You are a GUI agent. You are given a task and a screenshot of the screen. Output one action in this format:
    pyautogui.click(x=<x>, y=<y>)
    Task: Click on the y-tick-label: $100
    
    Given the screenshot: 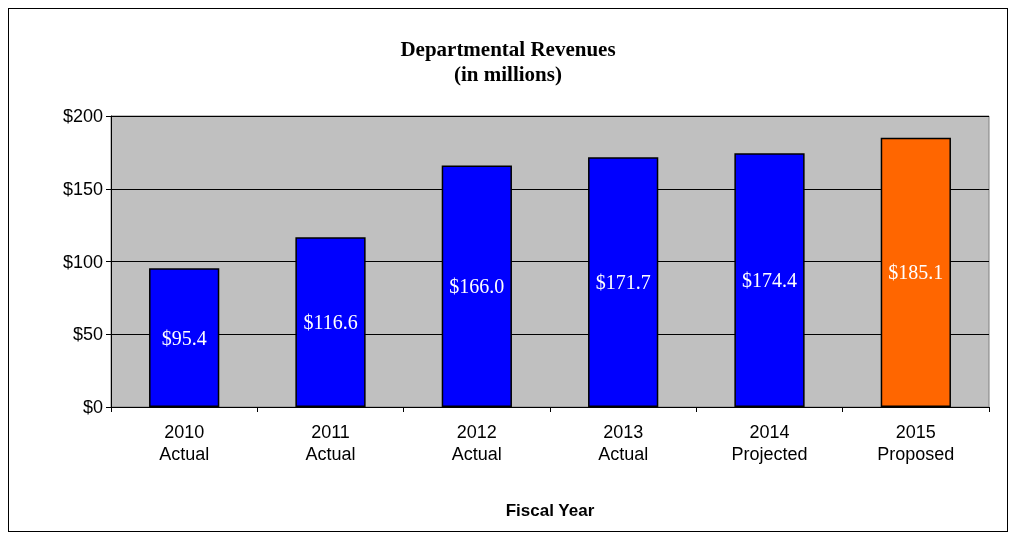 What is the action you would take?
    pyautogui.click(x=82, y=261)
    